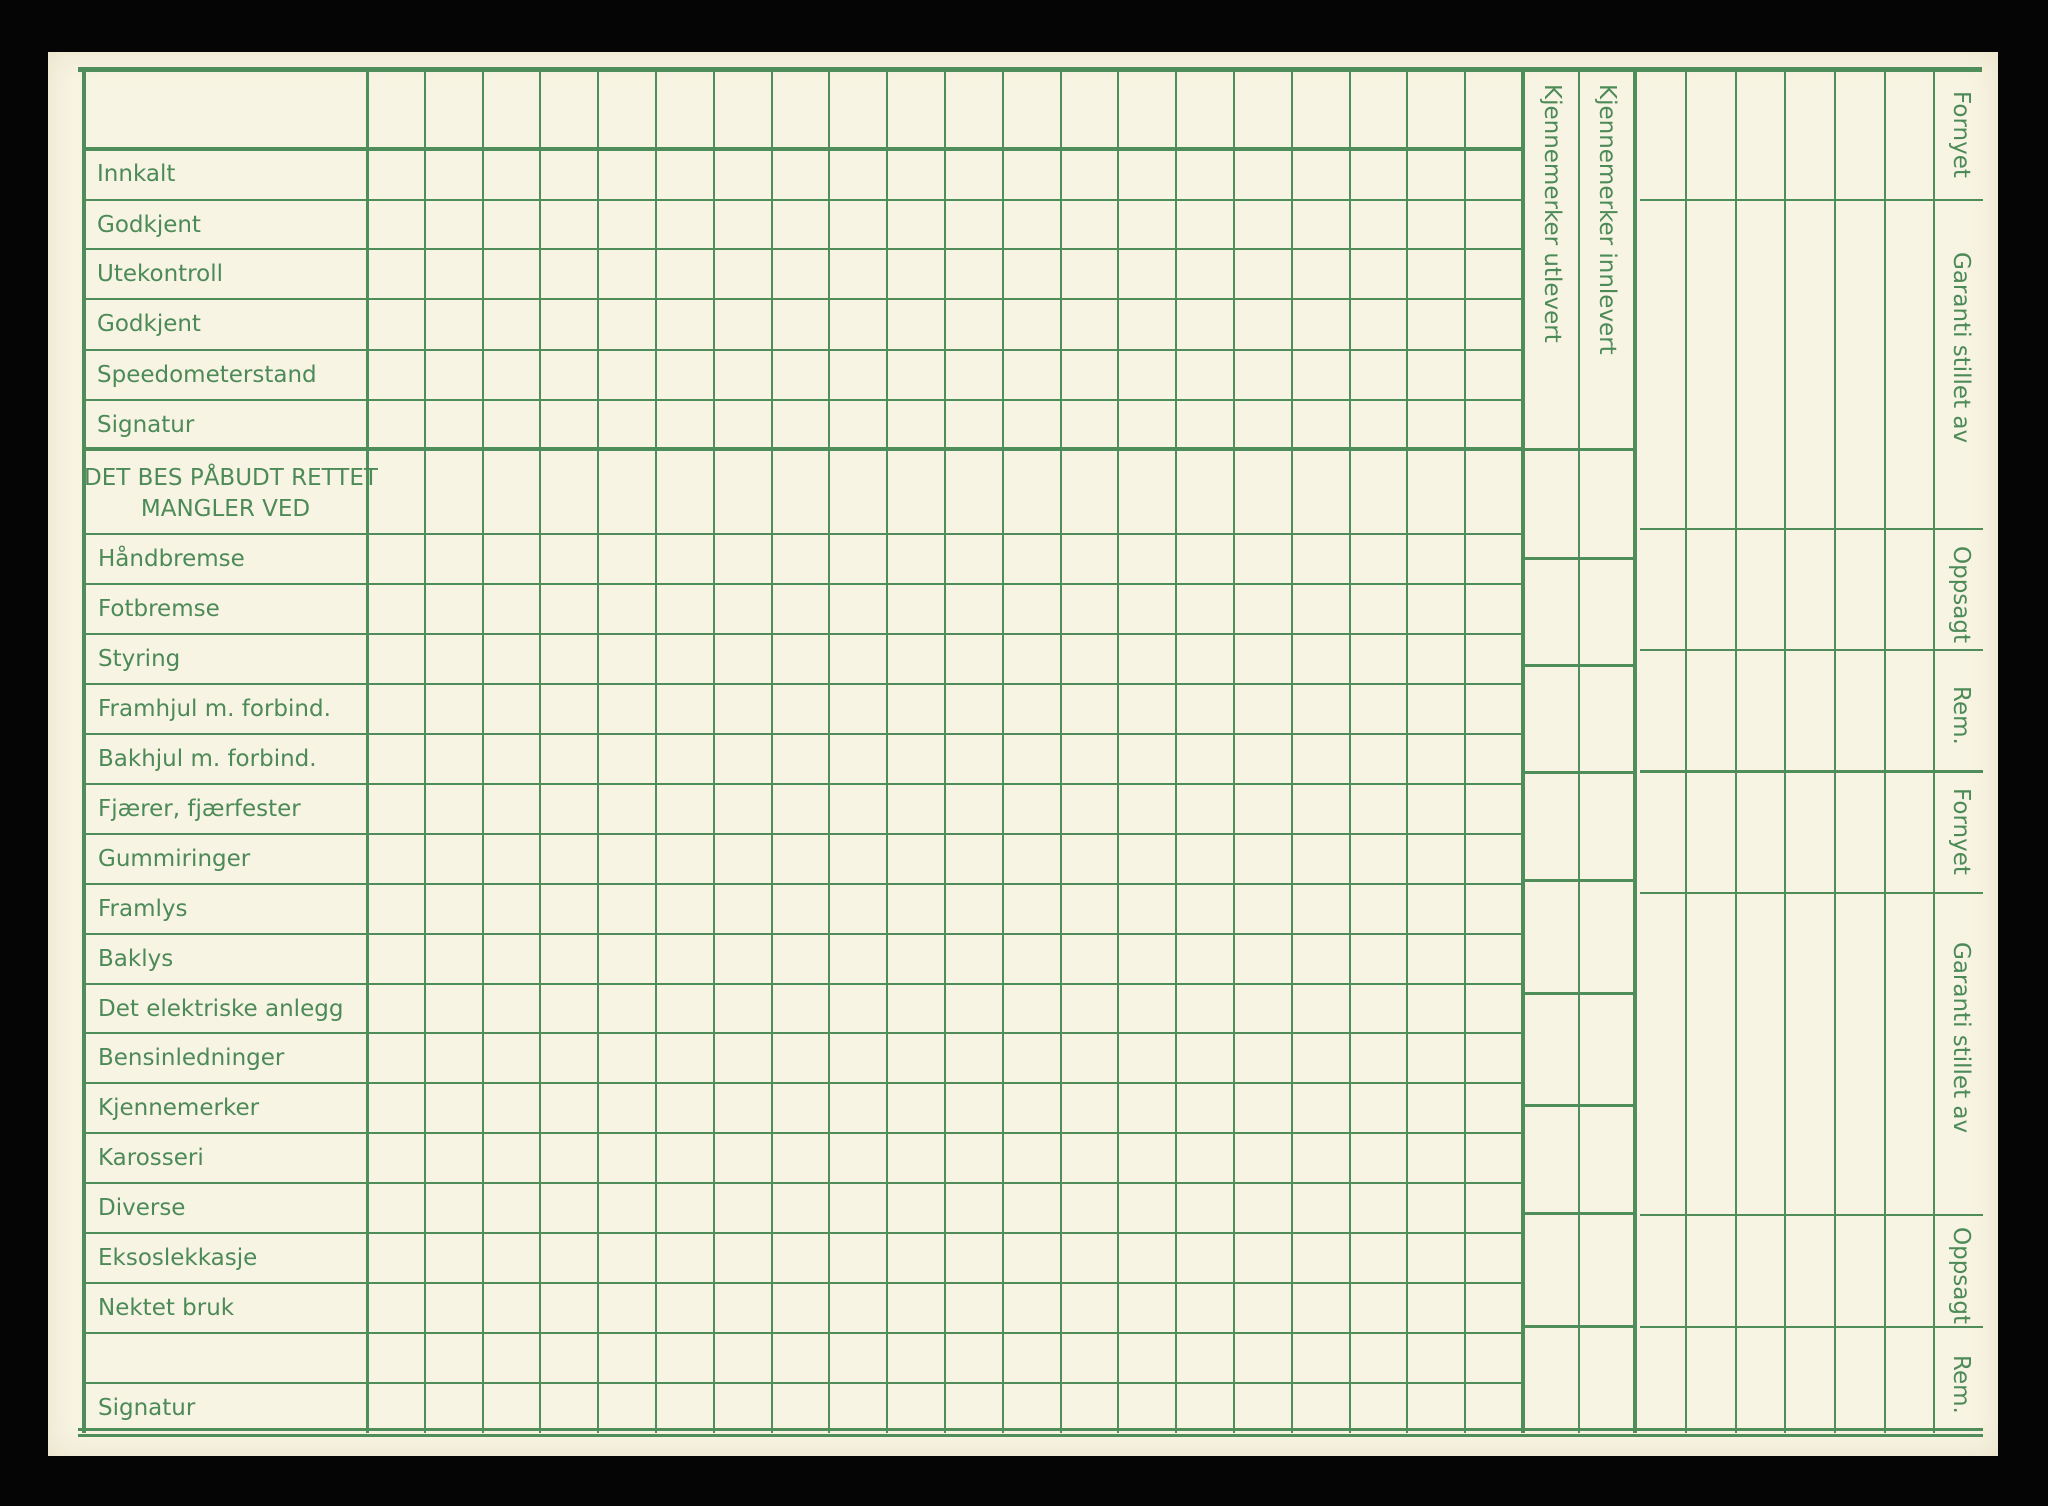 This screenshot has width=2048, height=1506. I want to click on top-border, so click(1030, 69).